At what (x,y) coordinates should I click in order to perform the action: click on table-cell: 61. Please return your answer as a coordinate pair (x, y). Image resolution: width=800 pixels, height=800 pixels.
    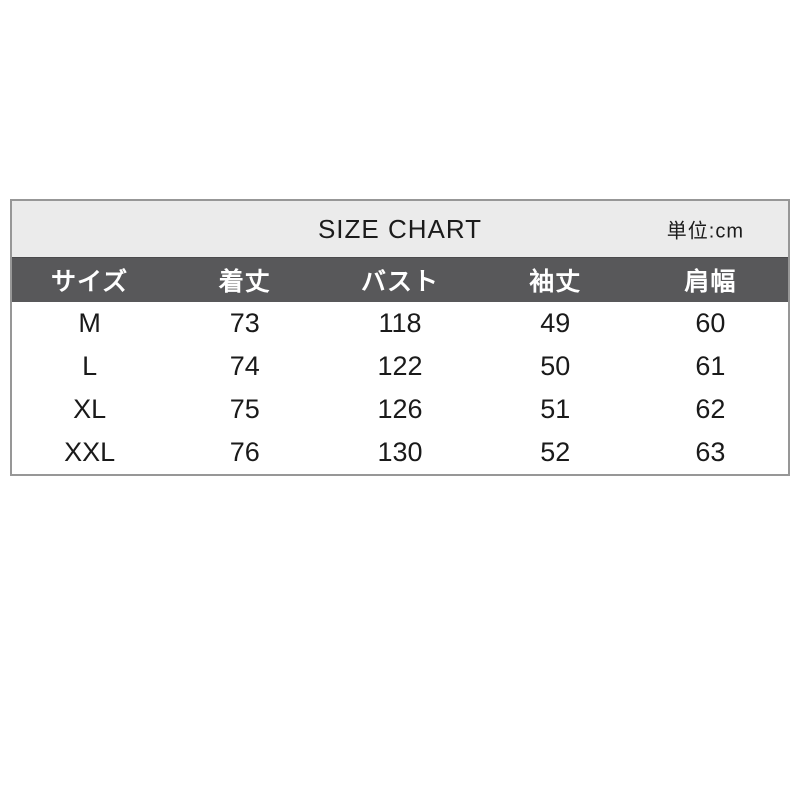
    Looking at the image, I should click on (710, 366).